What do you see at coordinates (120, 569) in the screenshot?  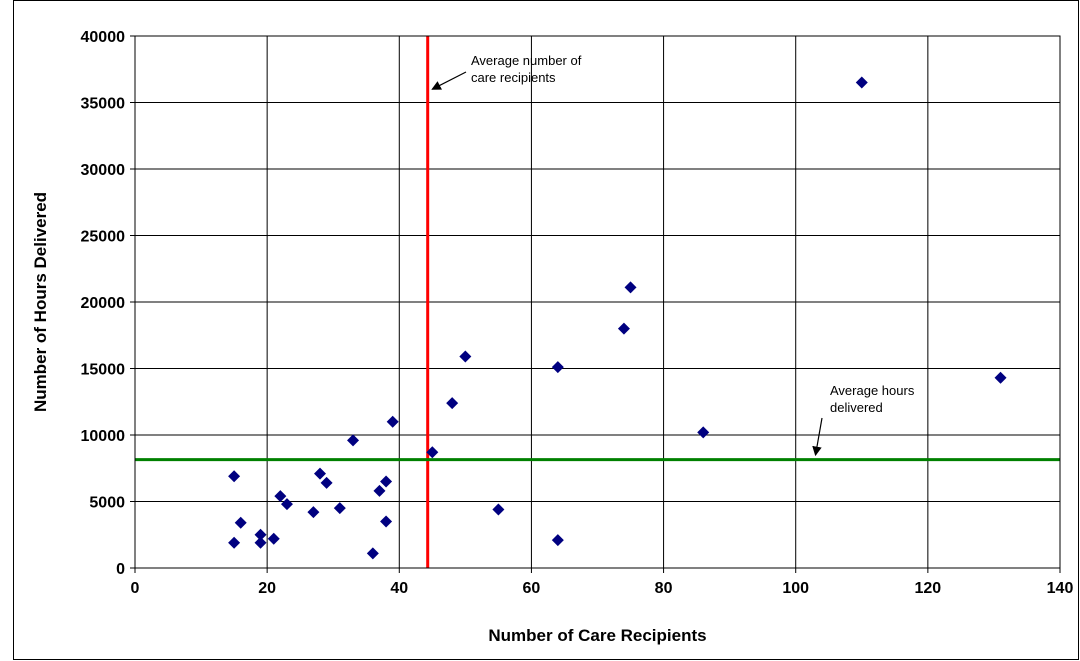 I see `y-tick-label: 0` at bounding box center [120, 569].